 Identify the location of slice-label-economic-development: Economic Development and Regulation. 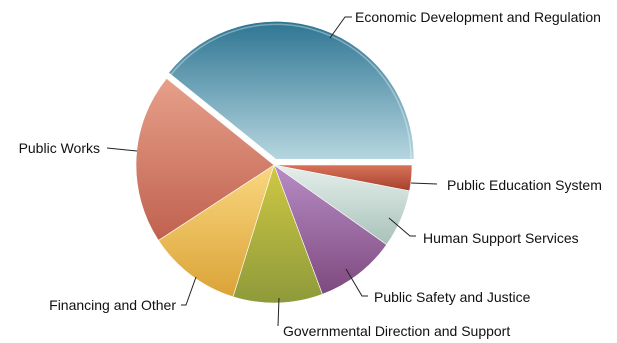
(478, 17).